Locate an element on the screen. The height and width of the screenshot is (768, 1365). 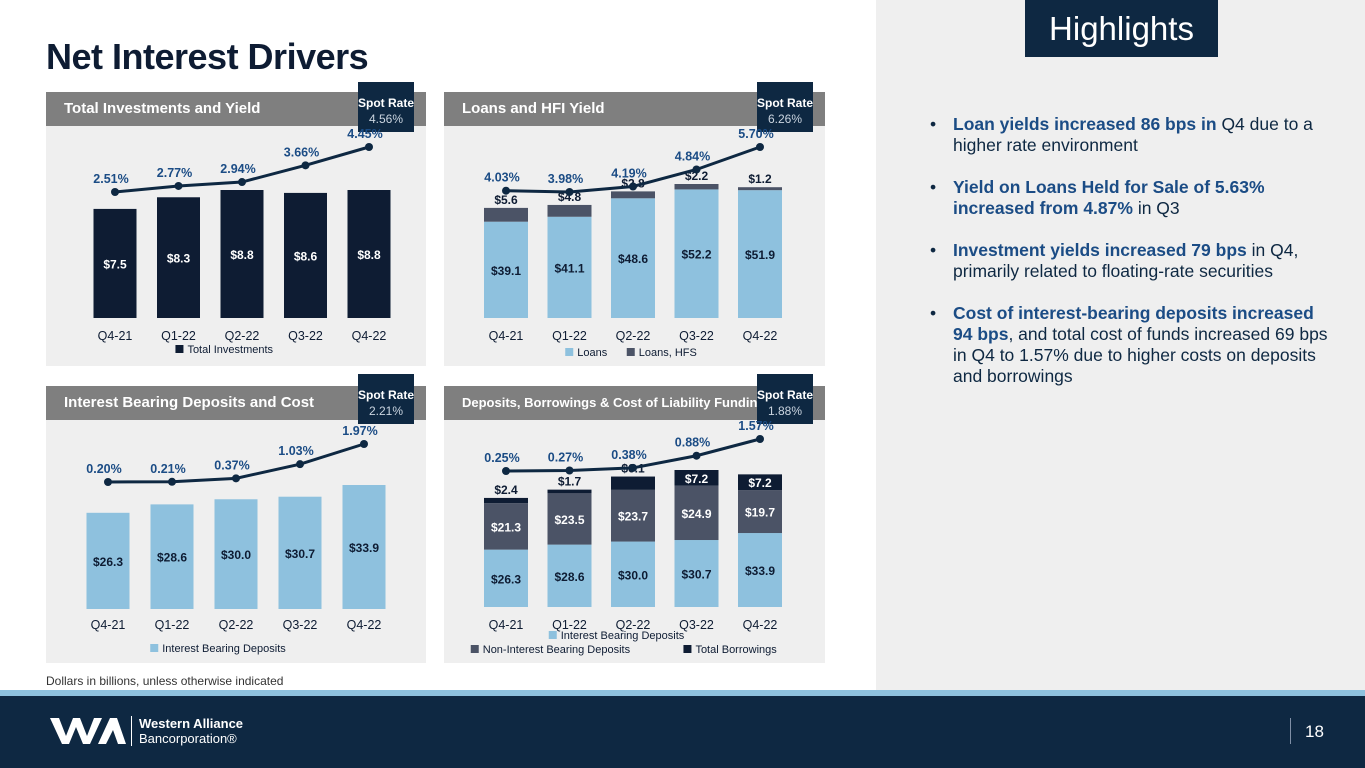
bar-label-deposits-s0-1: $28.6 is located at coordinates (172, 558).